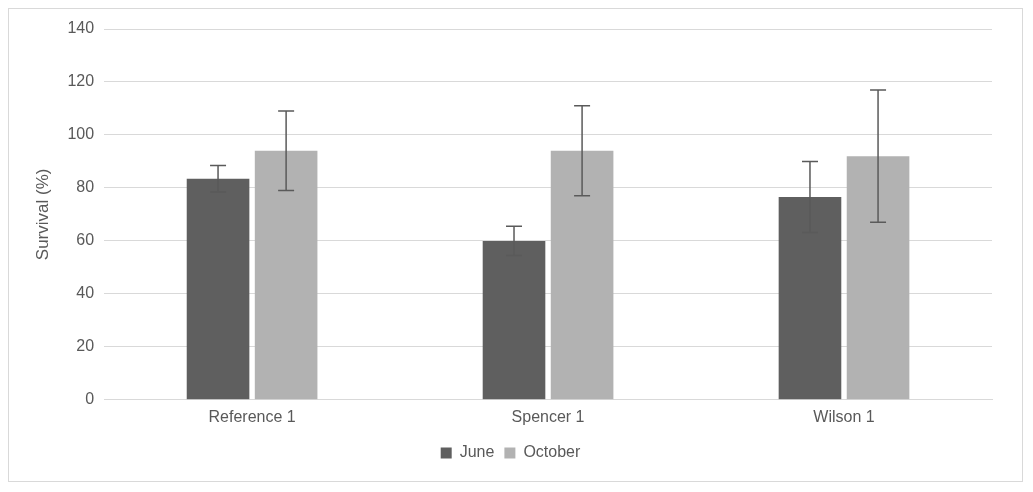 Image resolution: width=1033 pixels, height=492 pixels. I want to click on y-tick-label: 60, so click(85, 240).